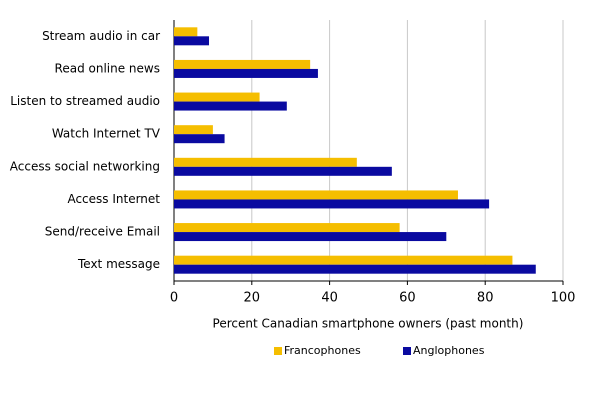 Image resolution: width=595 pixels, height=404 pixels. What do you see at coordinates (407, 298) in the screenshot?
I see `x-tick-label: 60` at bounding box center [407, 298].